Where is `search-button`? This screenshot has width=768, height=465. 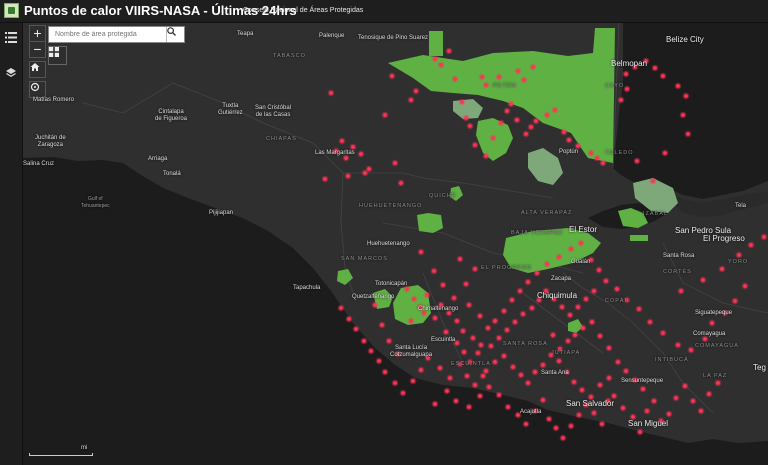 search-button is located at coordinates (175, 34).